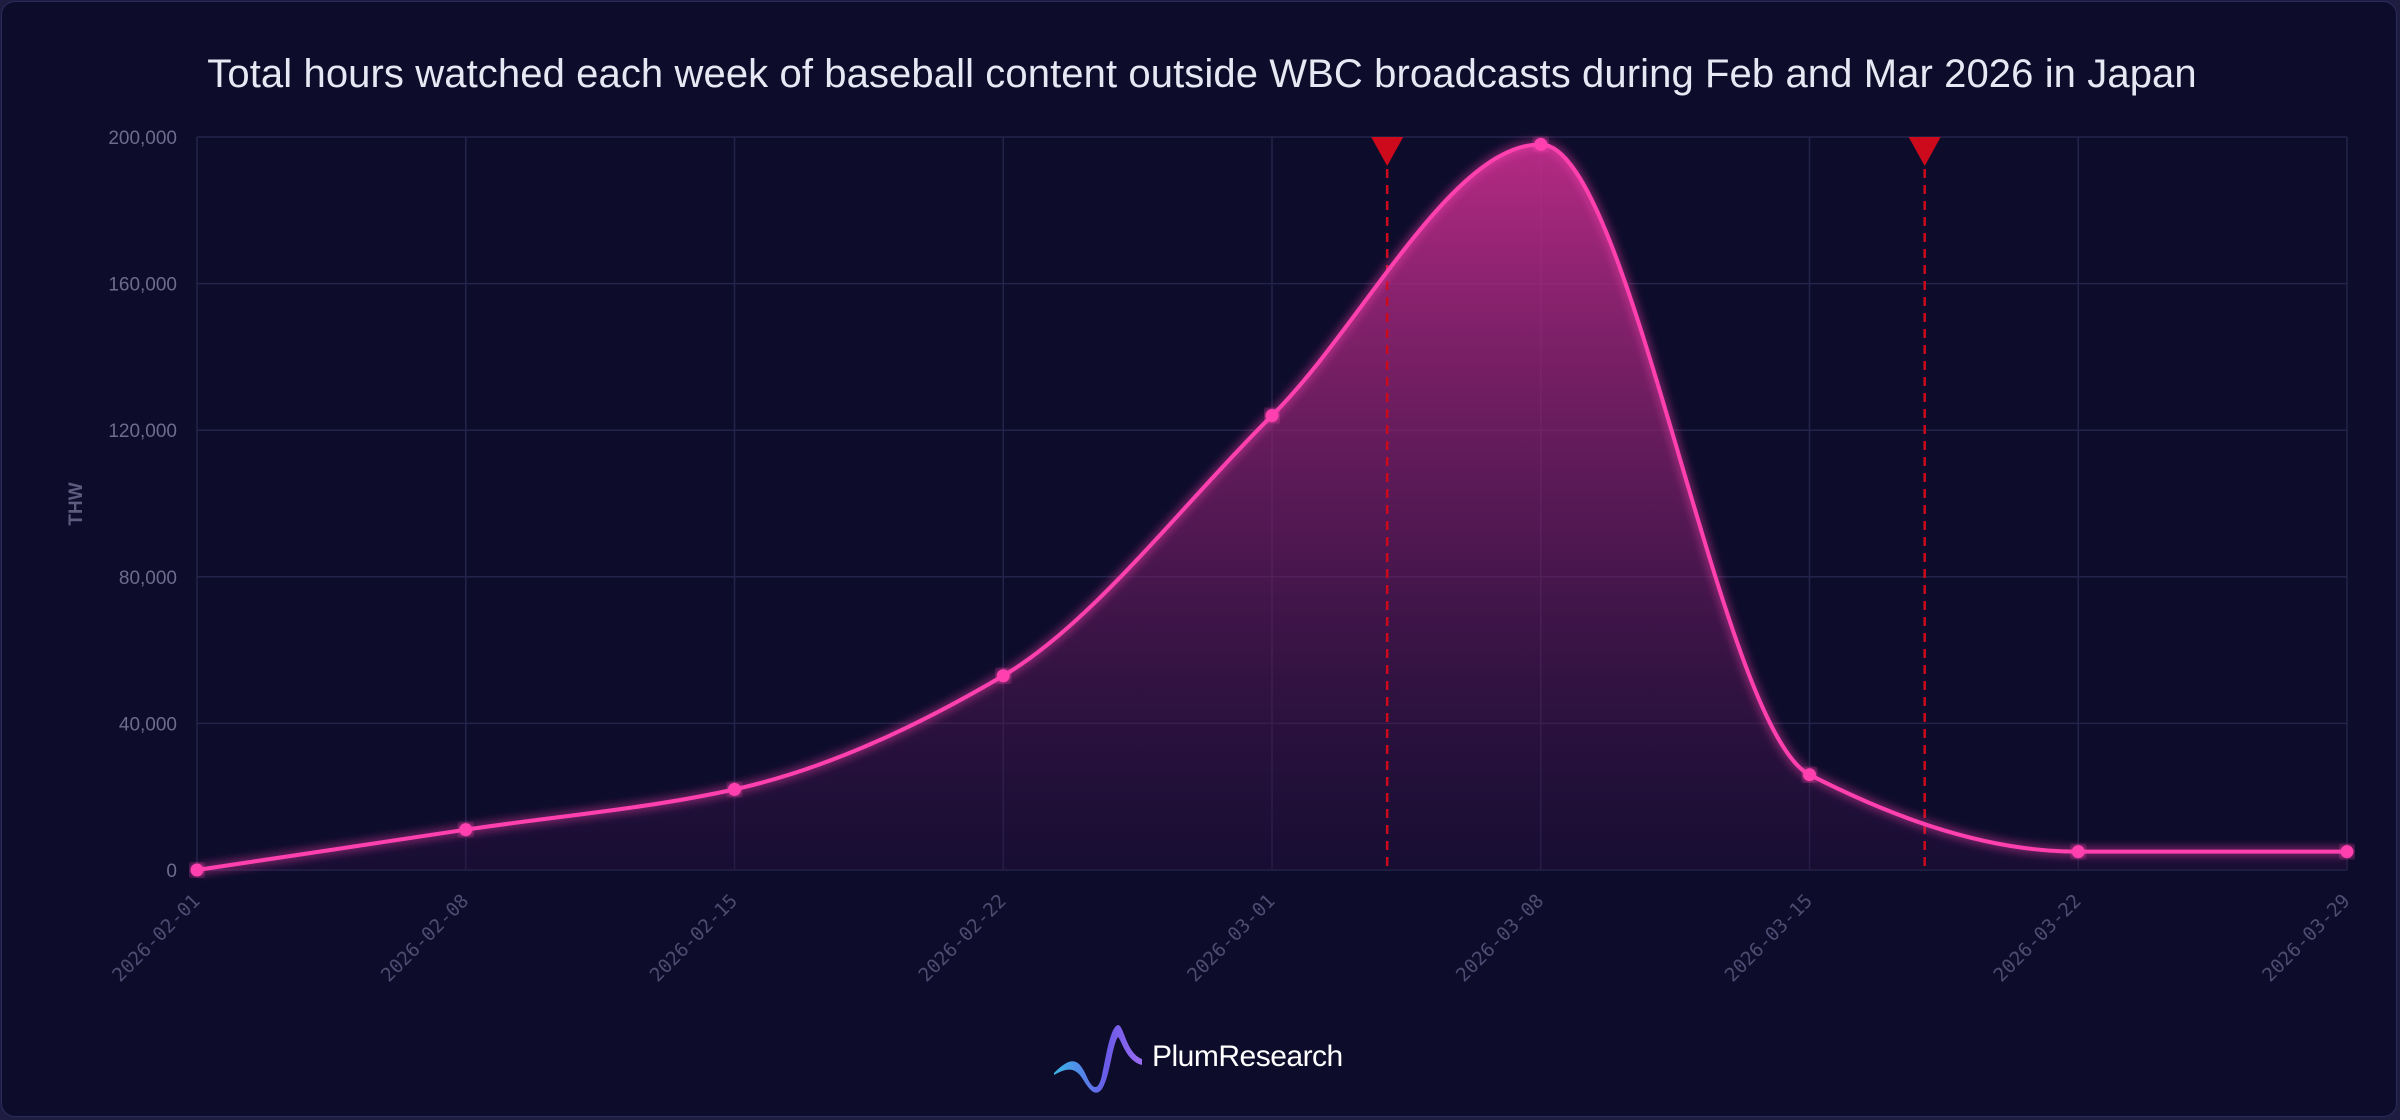  What do you see at coordinates (156, 938) in the screenshot?
I see `x-tick-label: 2026-02-01` at bounding box center [156, 938].